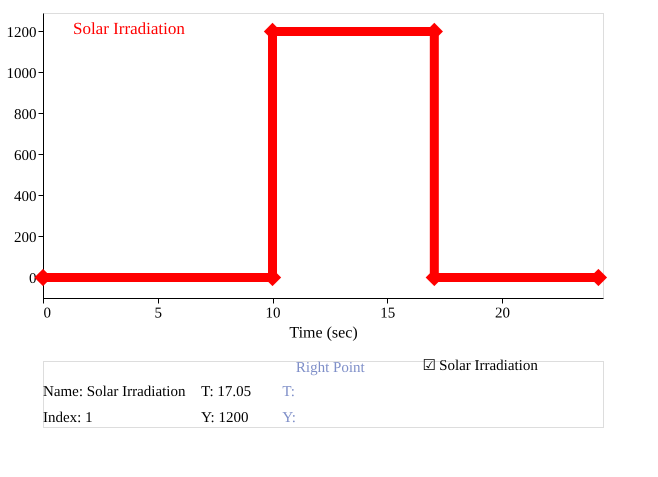  I want to click on text: Y: 1200, so click(224, 418).